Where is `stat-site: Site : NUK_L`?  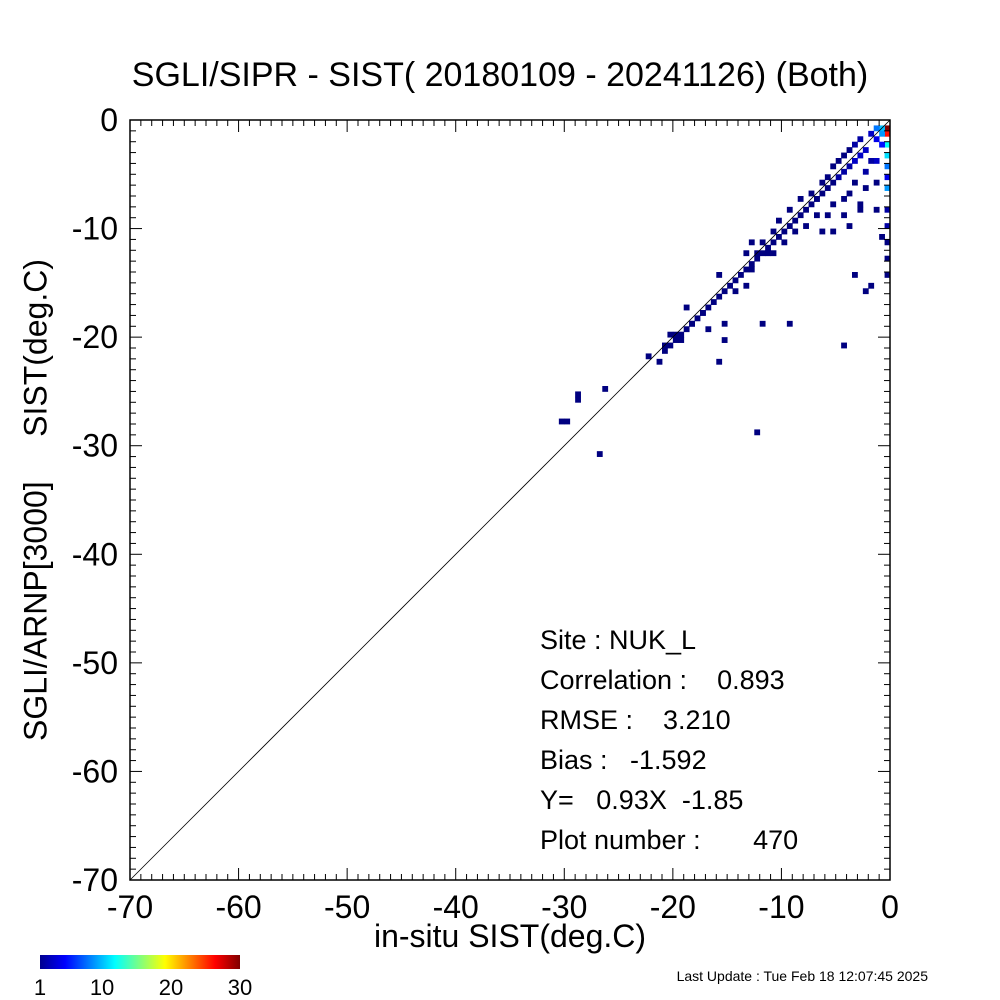 stat-site: Site : NUK_L is located at coordinates (618, 640).